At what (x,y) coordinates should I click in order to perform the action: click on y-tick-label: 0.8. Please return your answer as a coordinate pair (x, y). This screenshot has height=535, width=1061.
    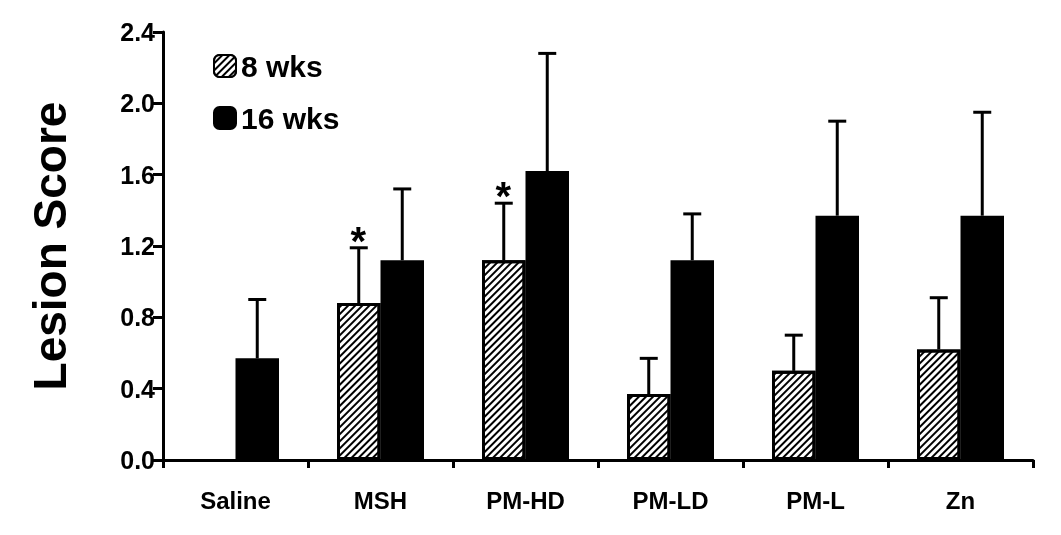
    Looking at the image, I should click on (138, 317).